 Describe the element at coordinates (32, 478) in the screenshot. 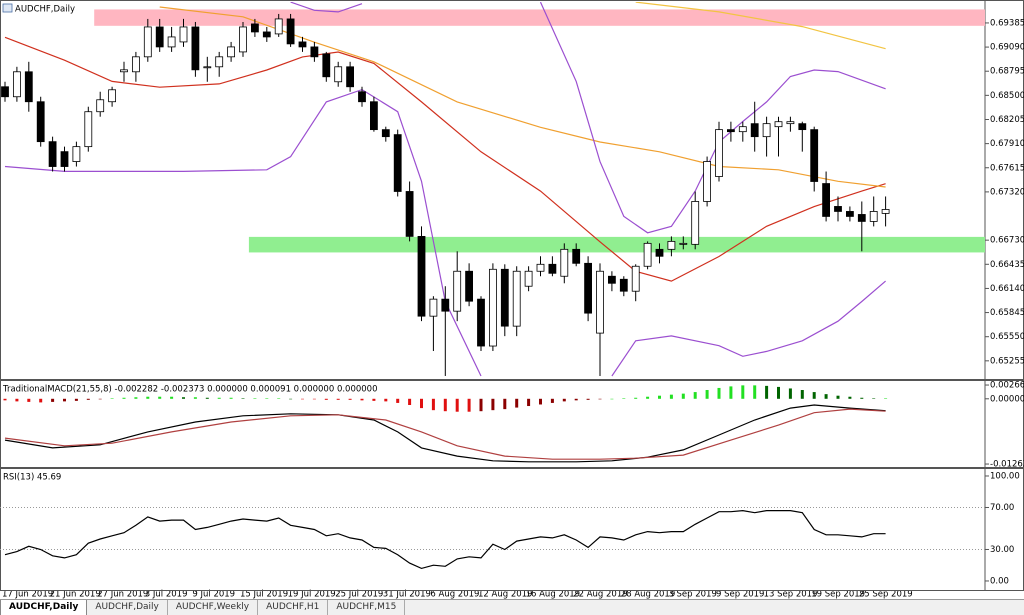

I see `pane-title: RSI(13) 45.69` at that location.